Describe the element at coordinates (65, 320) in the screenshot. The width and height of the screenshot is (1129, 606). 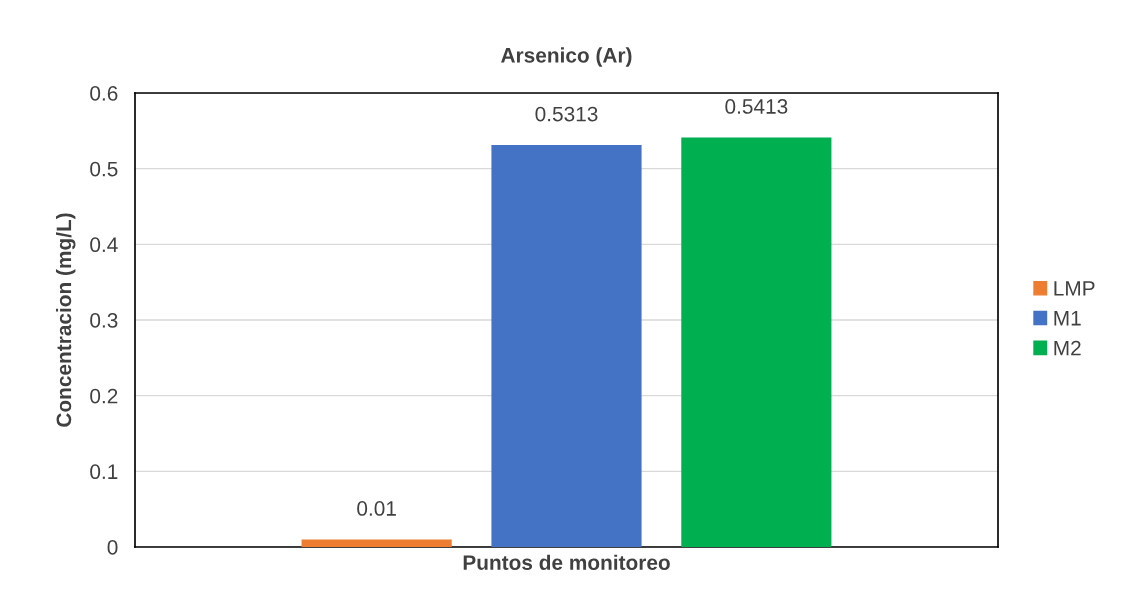
I see `y-axis-title: Concentracion (mg/L)` at that location.